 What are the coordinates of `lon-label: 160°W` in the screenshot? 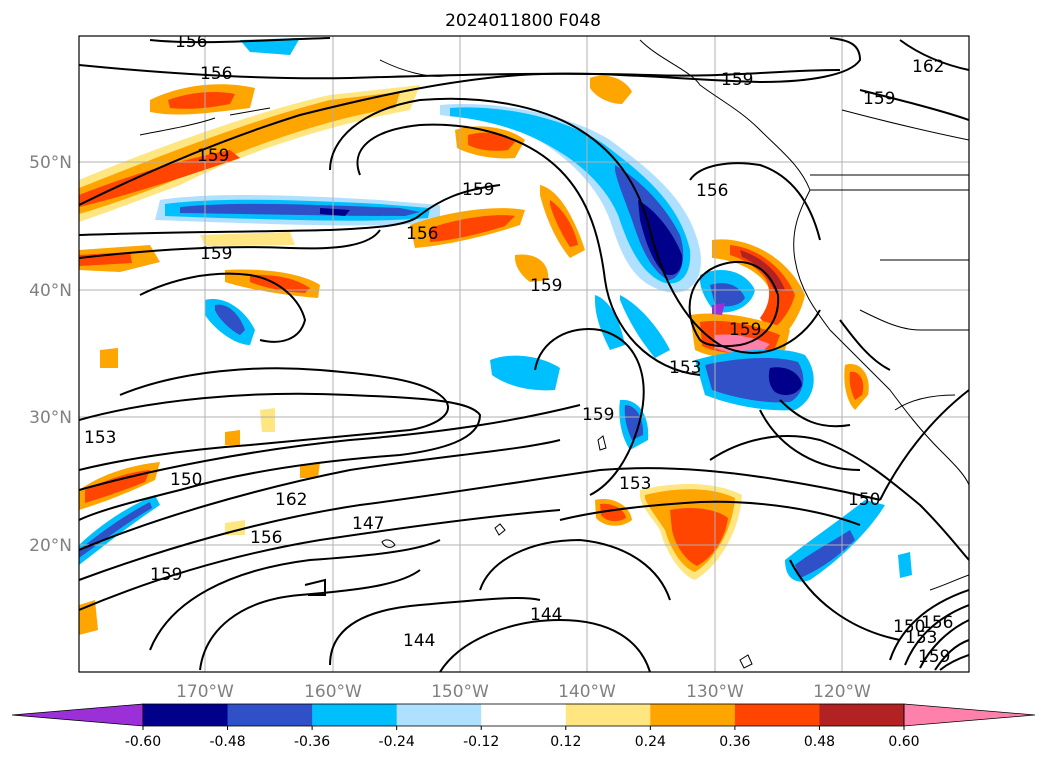 It's located at (333, 692).